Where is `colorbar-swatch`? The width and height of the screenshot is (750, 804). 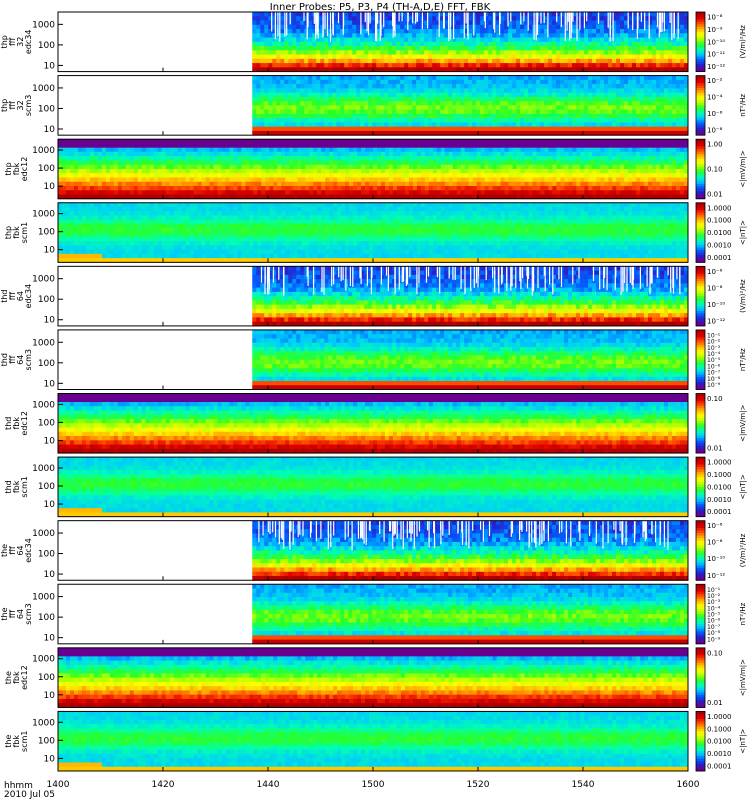 colorbar-swatch is located at coordinates (700, 48).